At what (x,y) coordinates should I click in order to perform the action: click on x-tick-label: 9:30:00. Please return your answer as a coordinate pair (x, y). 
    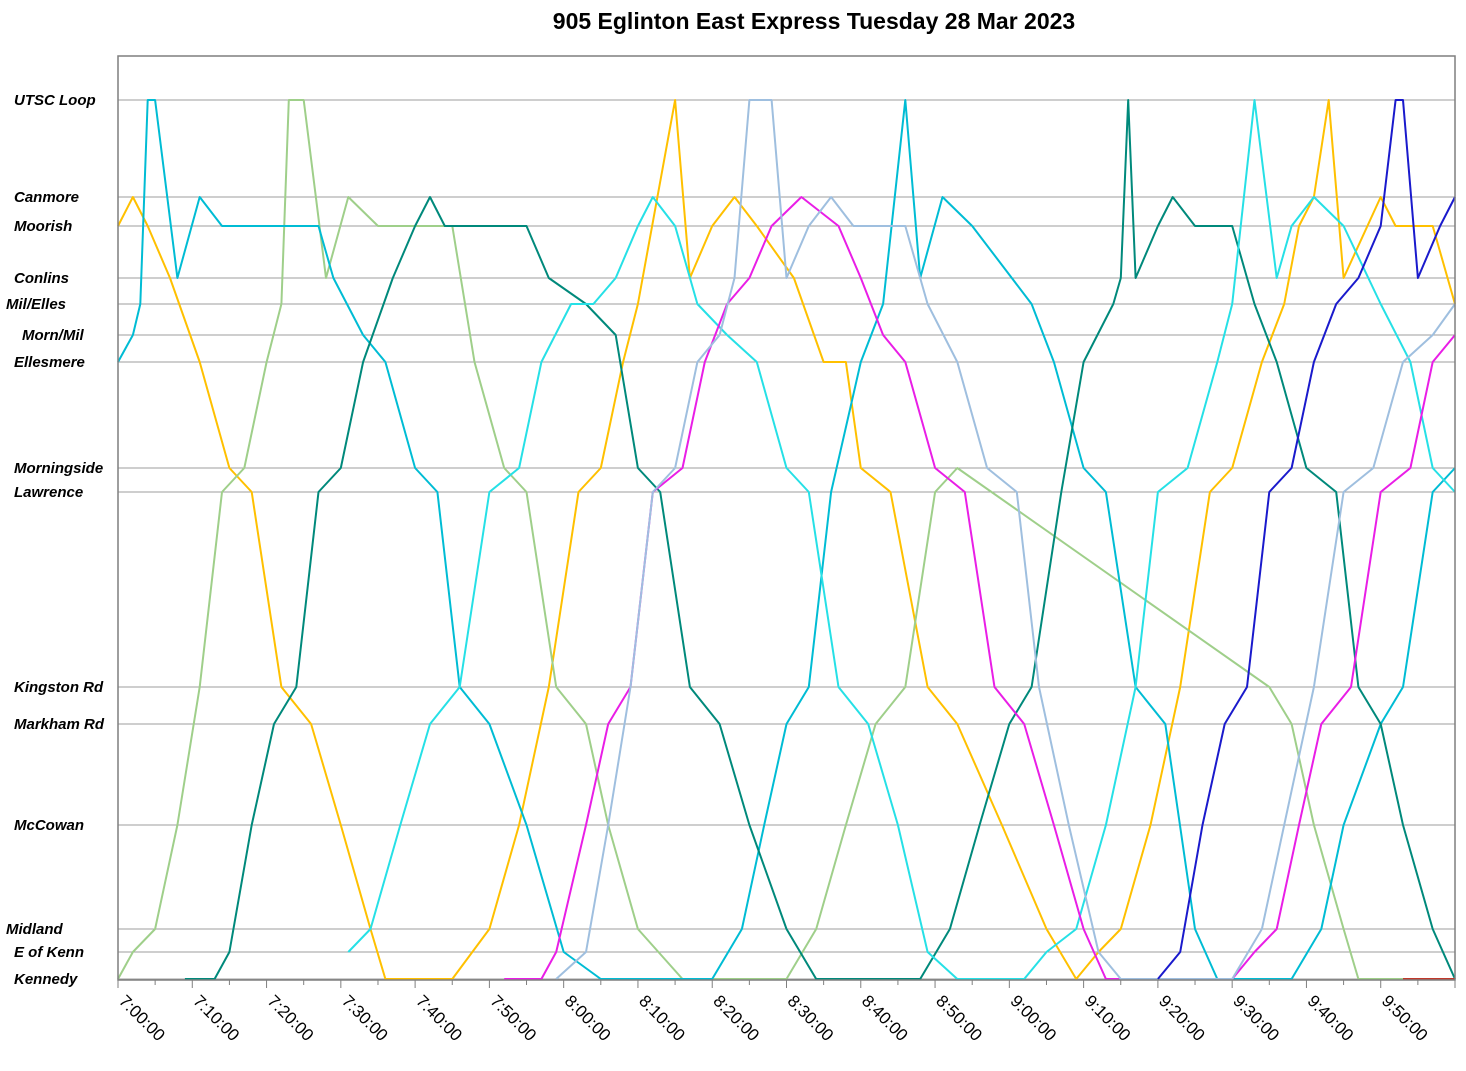
    Looking at the image, I should click on (1256, 1018).